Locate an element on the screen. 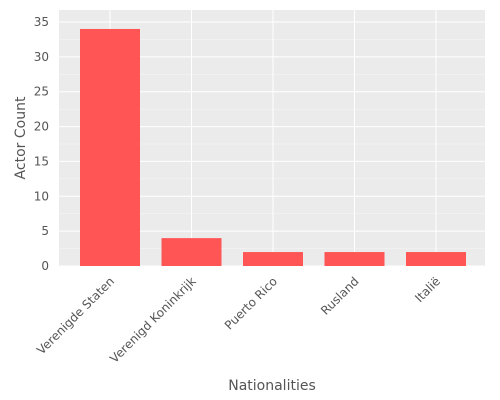  x-axis-title: Nationalities is located at coordinates (272, 386).